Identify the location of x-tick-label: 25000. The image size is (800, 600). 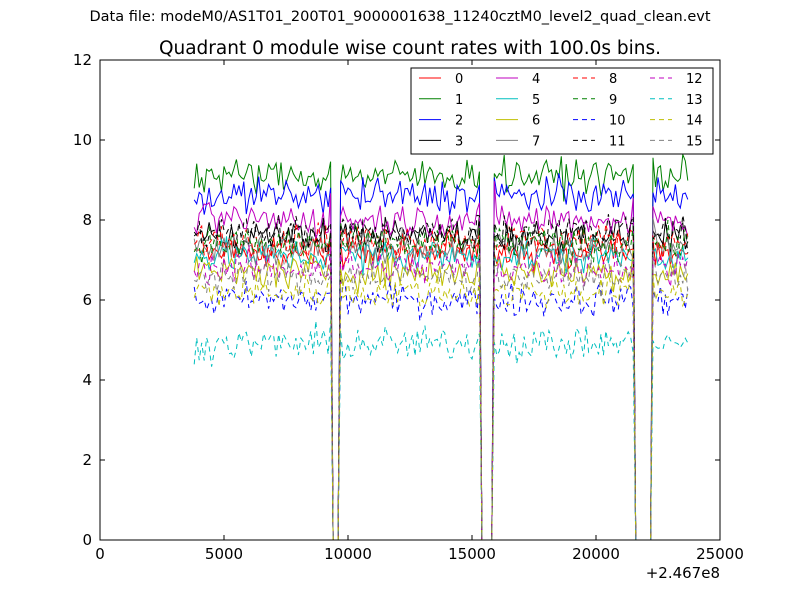
(720, 554).